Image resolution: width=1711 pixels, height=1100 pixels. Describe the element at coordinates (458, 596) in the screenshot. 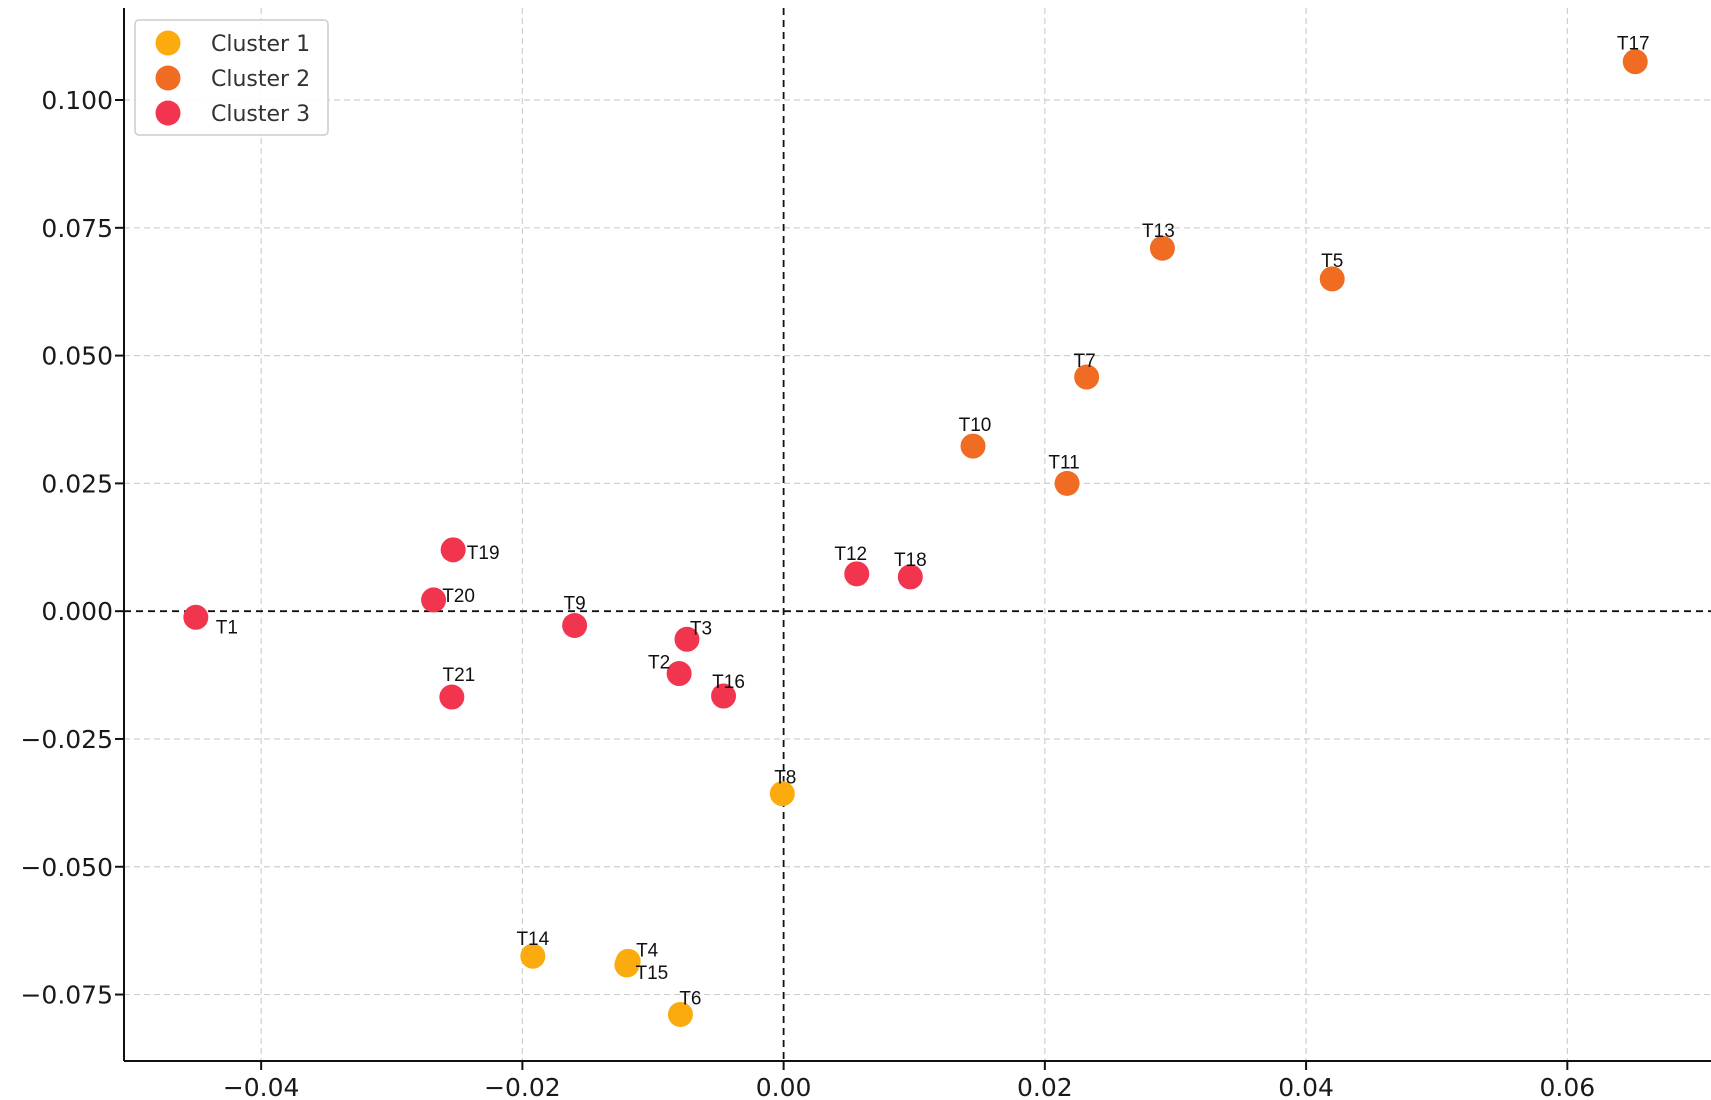

I see `point-label-t20: T20` at that location.